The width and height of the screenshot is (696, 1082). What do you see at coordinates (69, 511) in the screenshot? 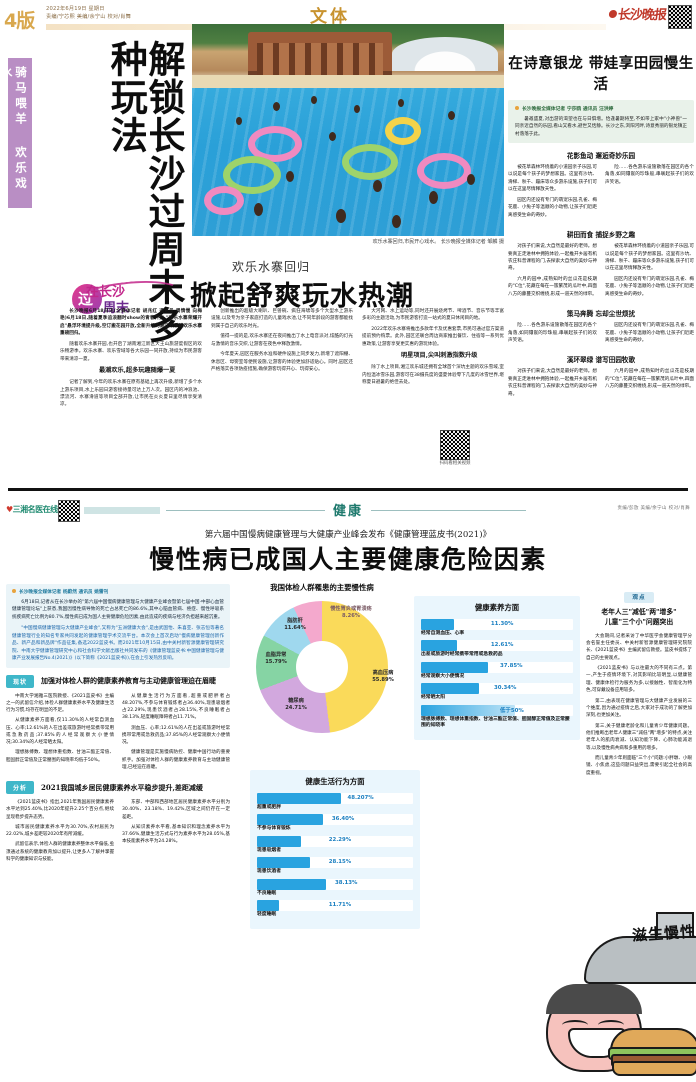
I see `health-qr-icon` at bounding box center [69, 511].